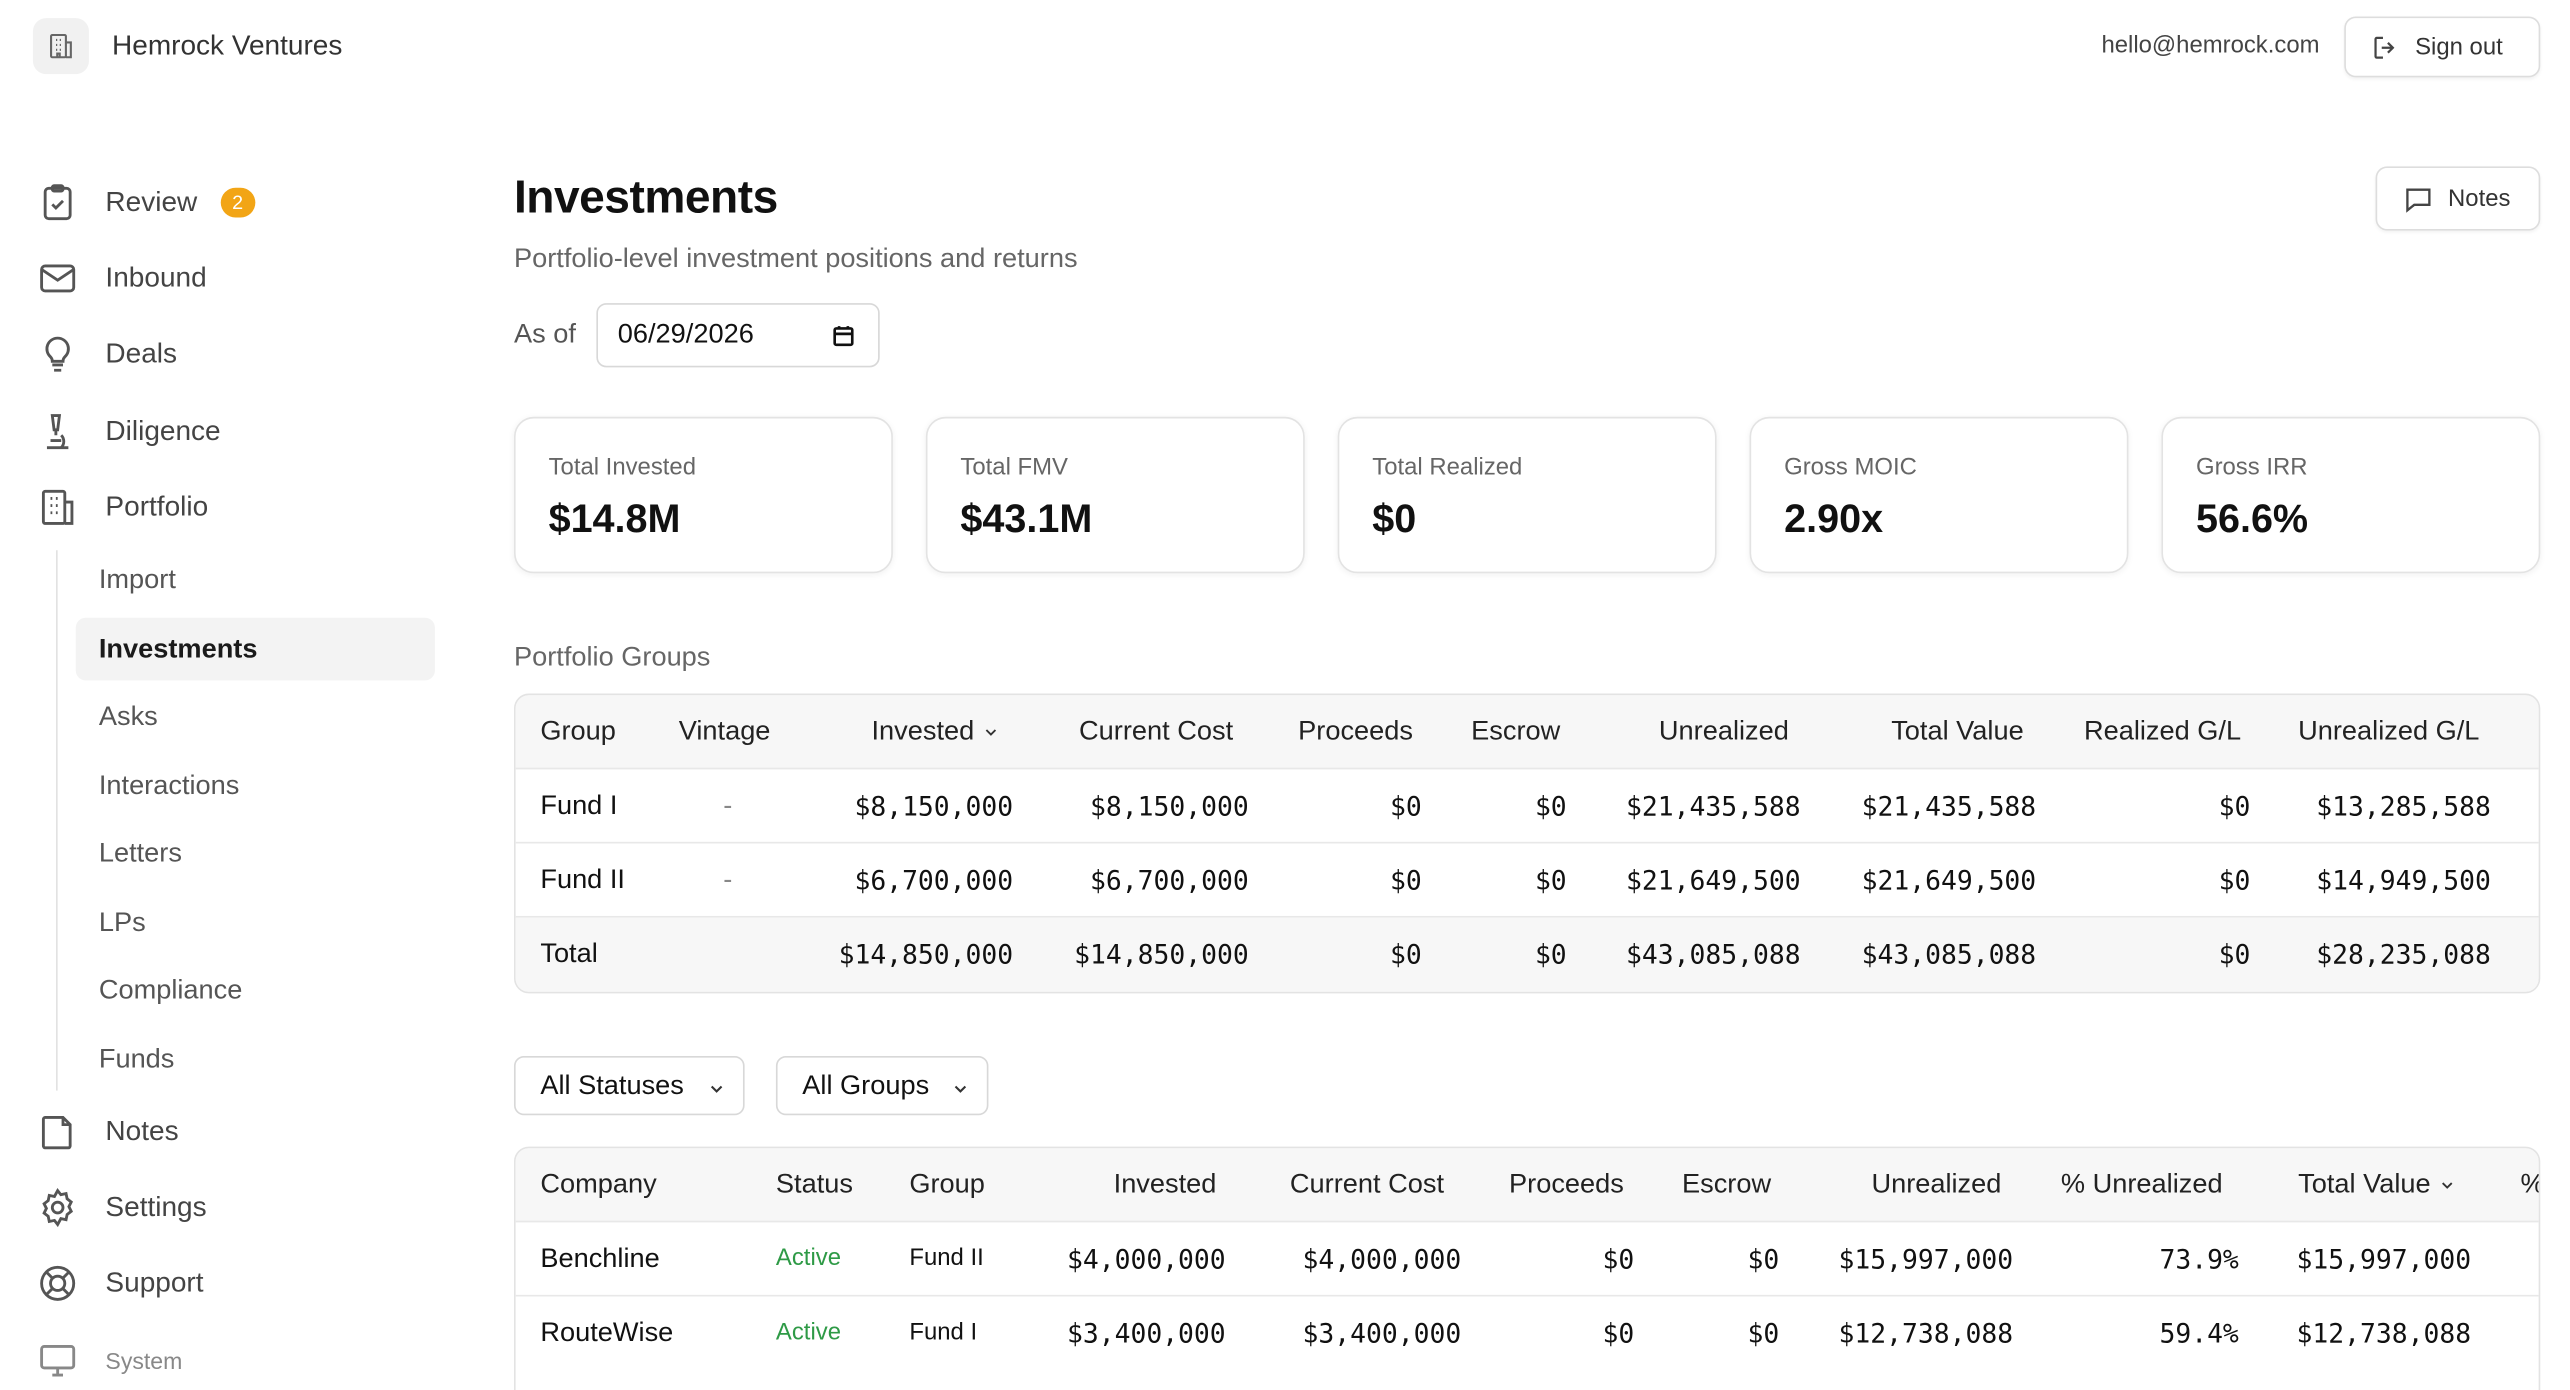 The width and height of the screenshot is (2570, 1390). I want to click on column-header-invested-sorted: Invested, so click(935, 732).